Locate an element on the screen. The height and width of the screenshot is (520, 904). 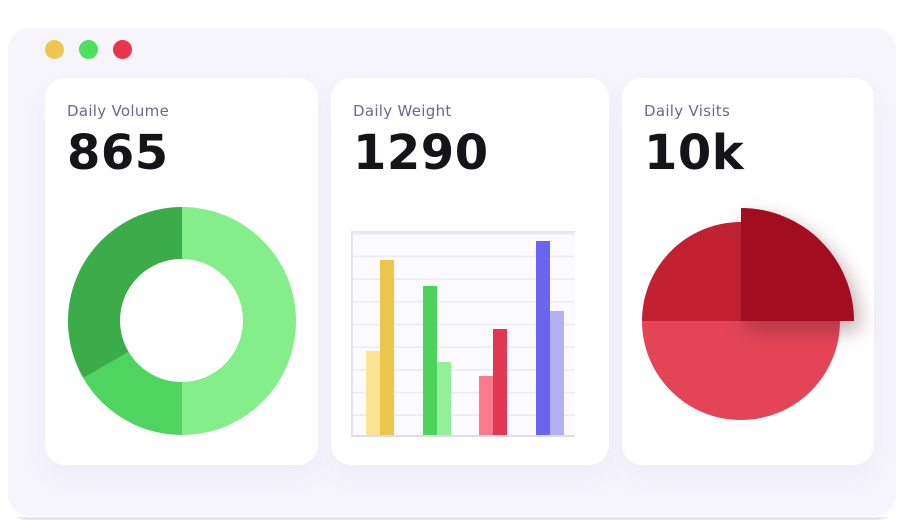
card-title: Daily Visits is located at coordinates (687, 111).